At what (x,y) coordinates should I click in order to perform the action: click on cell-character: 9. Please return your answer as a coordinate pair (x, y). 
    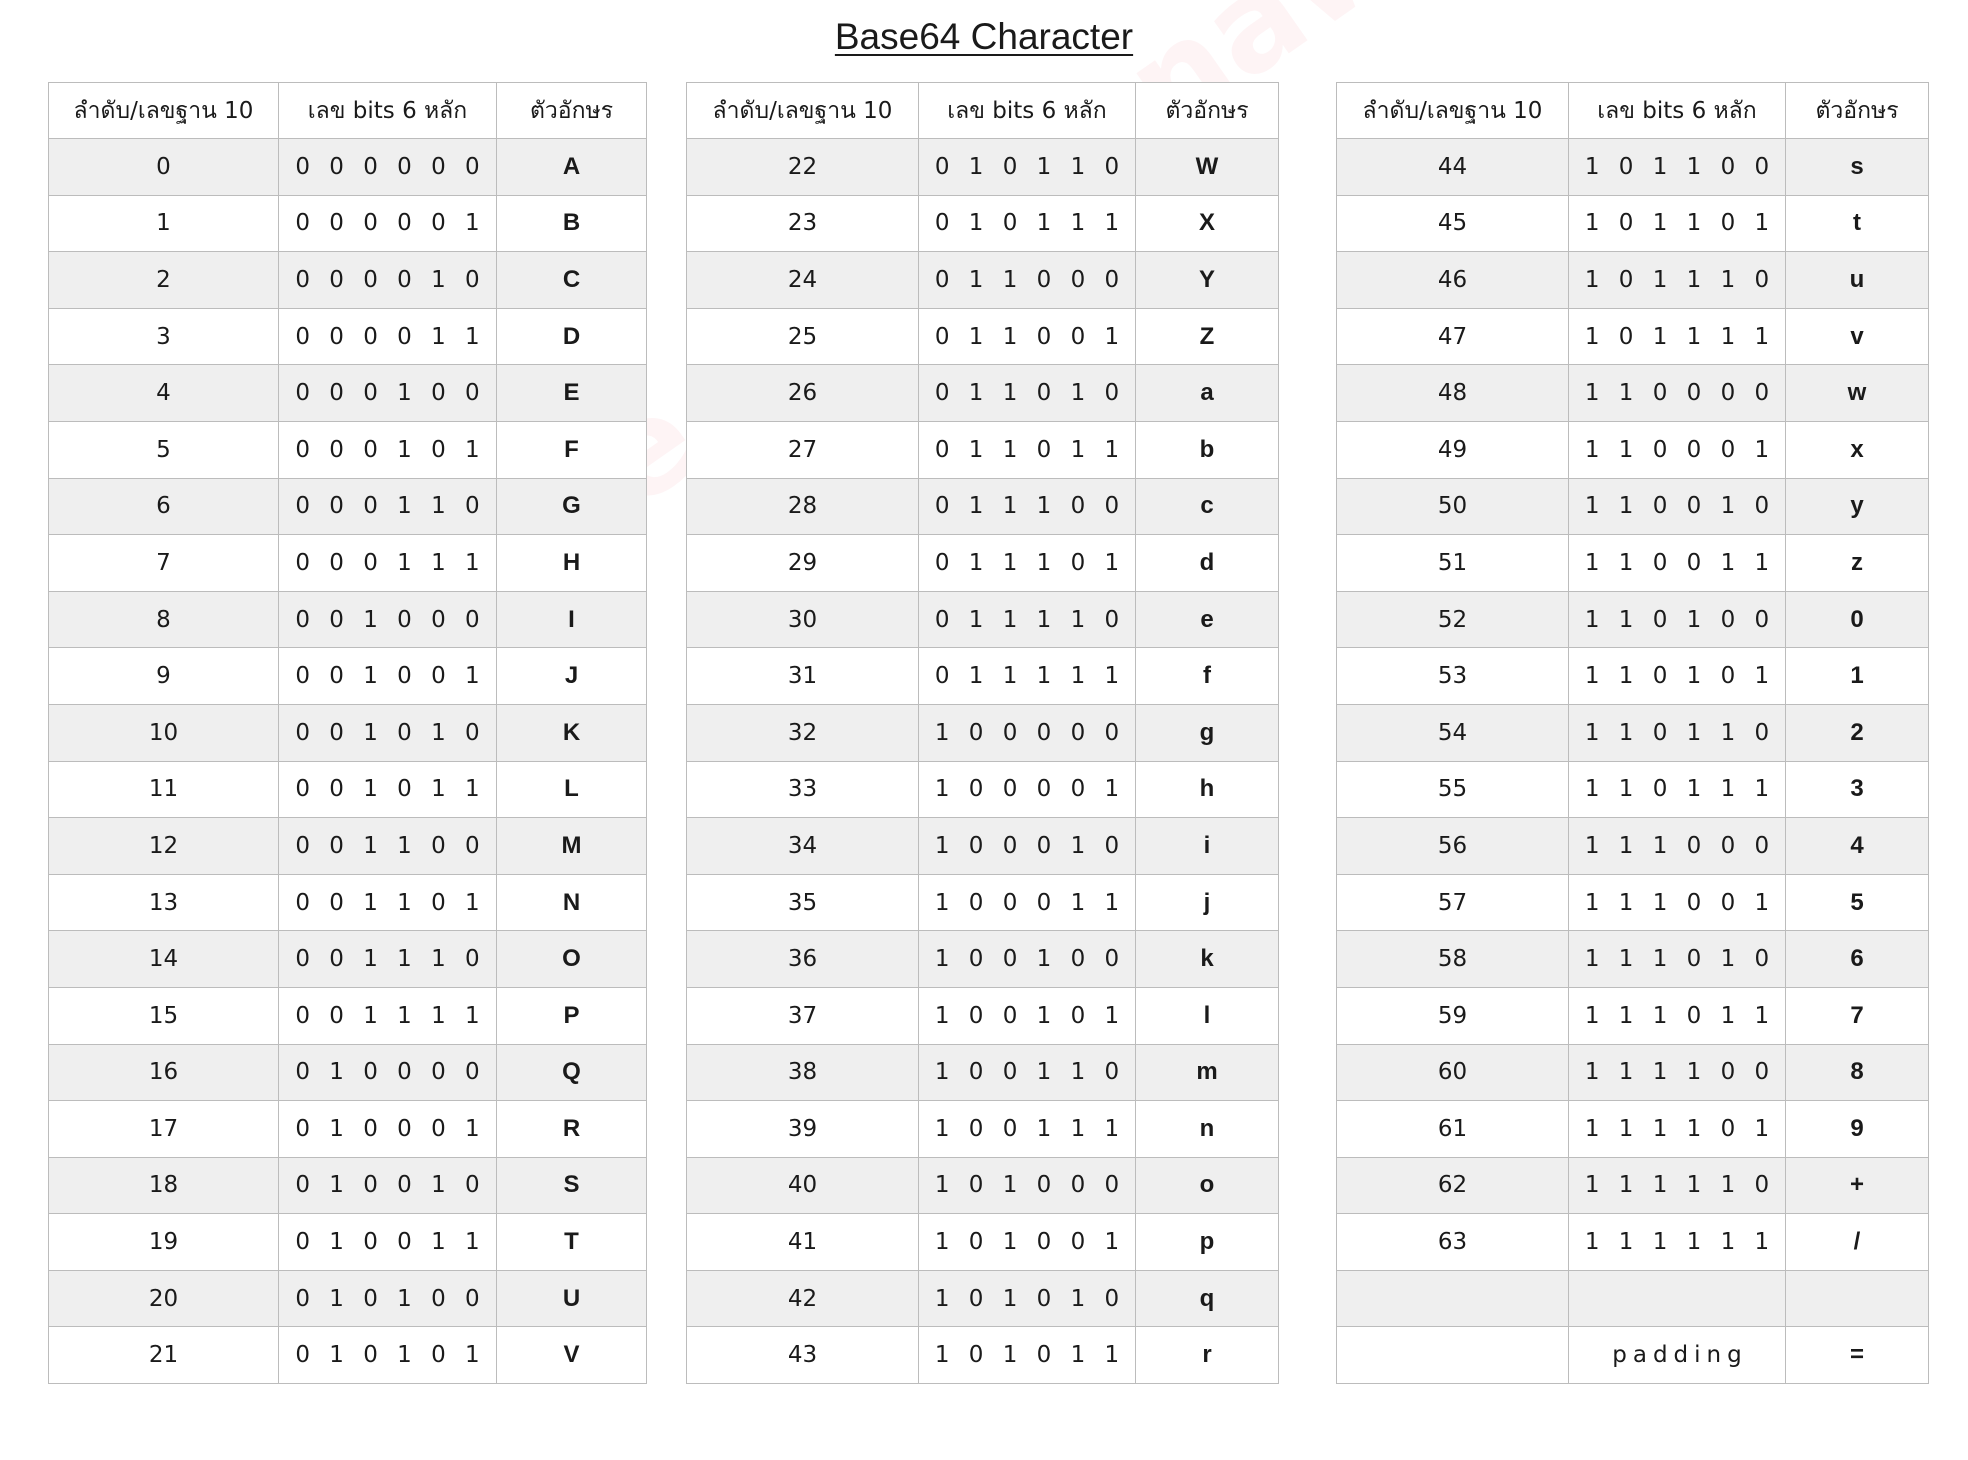
    Looking at the image, I should click on (1857, 1129).